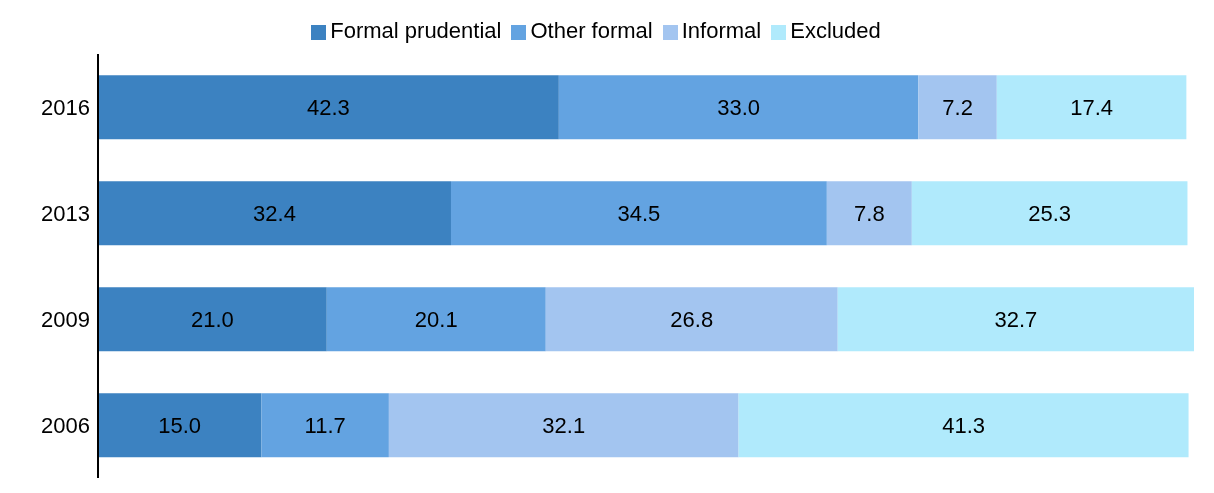 Image resolution: width=1214 pixels, height=493 pixels. I want to click on data-label: 17.4, so click(1091, 107).